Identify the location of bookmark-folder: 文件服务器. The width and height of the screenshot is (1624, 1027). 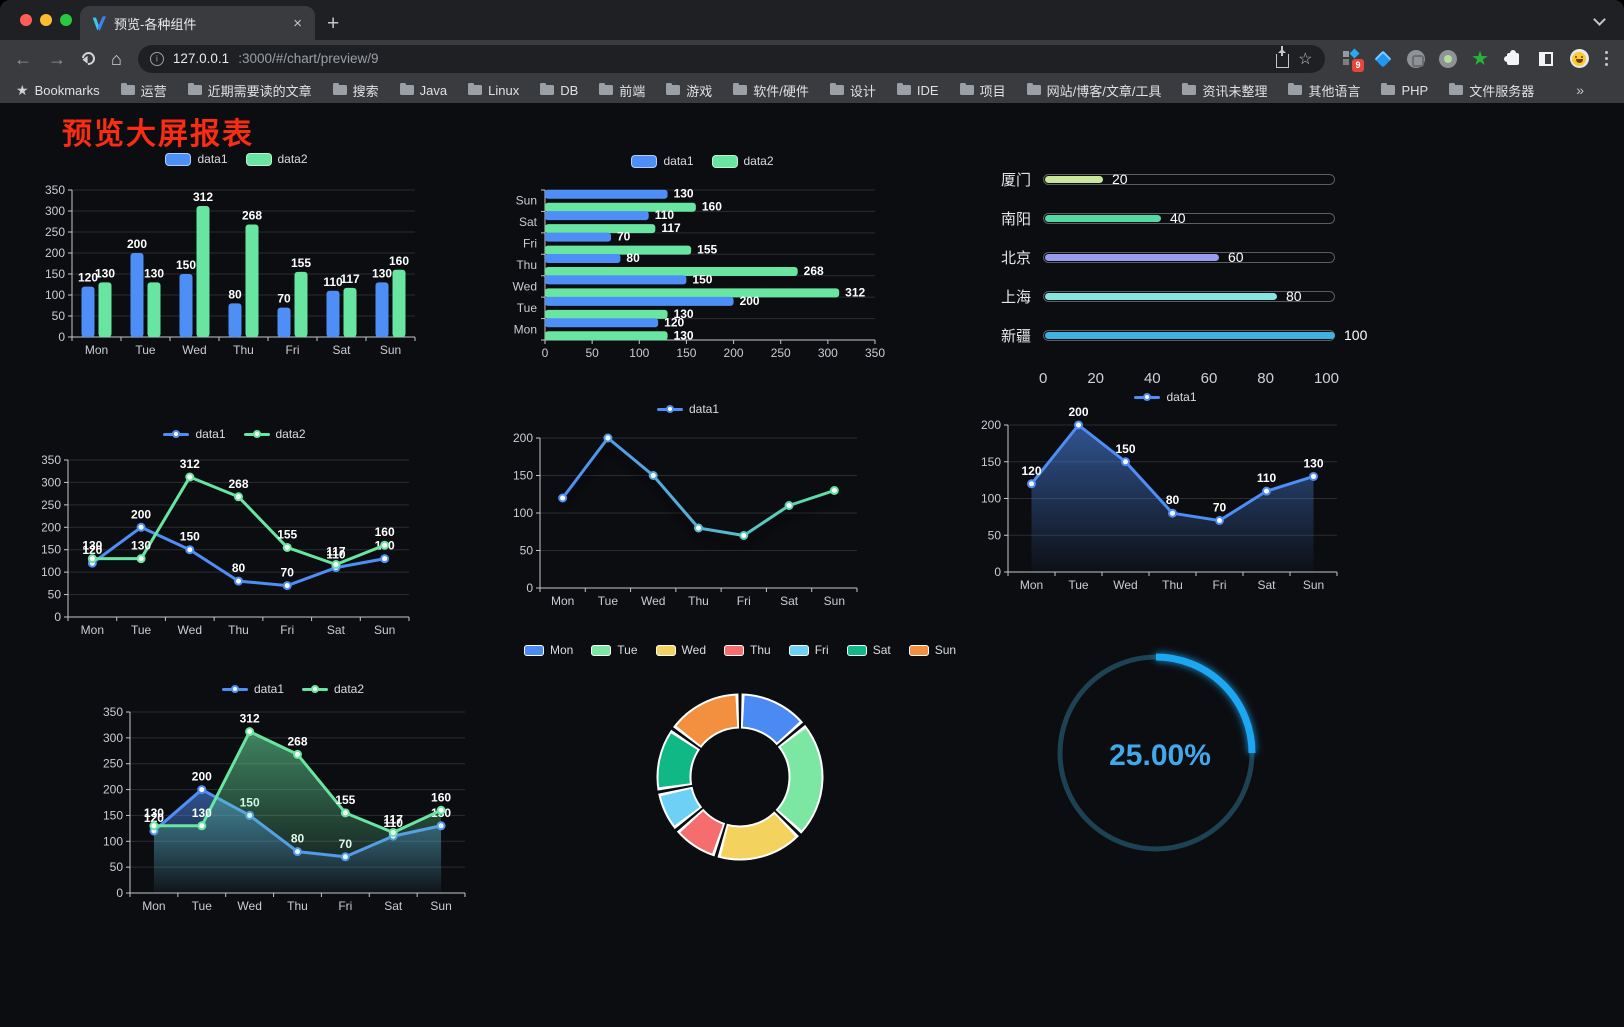
(1491, 90).